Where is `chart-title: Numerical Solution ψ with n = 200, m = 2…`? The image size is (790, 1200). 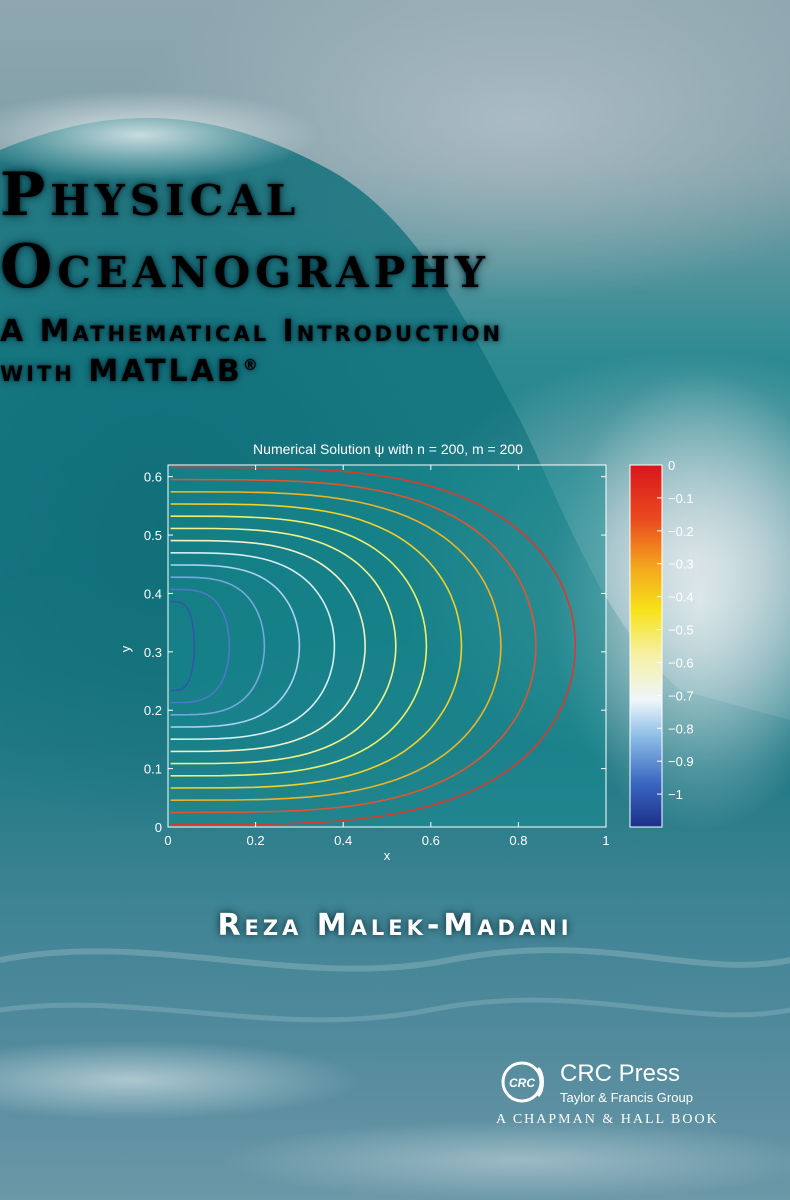
chart-title: Numerical Solution ψ with n = 200, m = 2… is located at coordinates (388, 449).